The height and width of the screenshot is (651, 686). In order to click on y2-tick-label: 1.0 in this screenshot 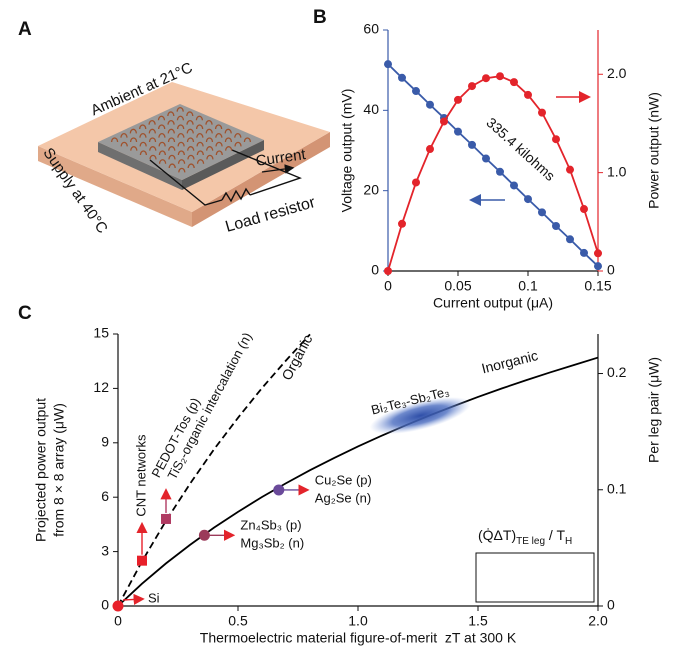, I will do `click(617, 171)`.